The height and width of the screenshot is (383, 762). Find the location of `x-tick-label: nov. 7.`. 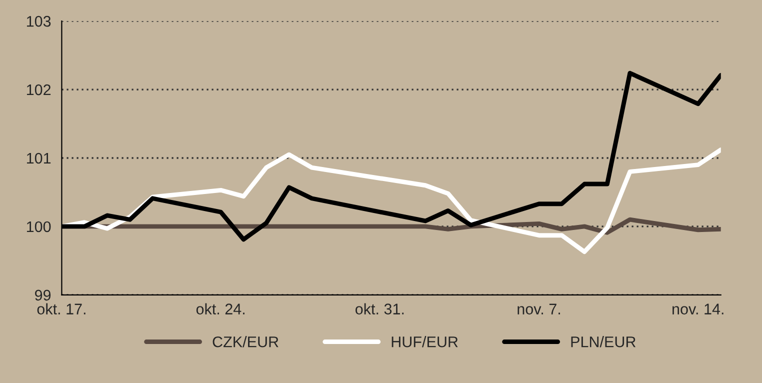

x-tick-label: nov. 7. is located at coordinates (539, 309).